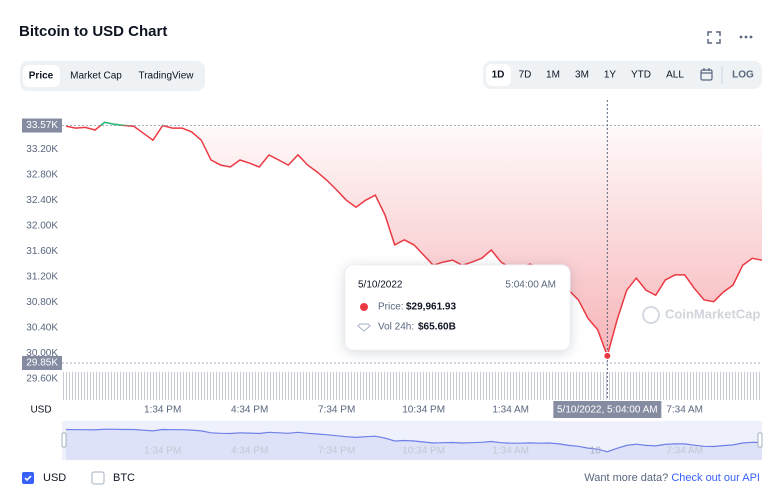  I want to click on reference-label: 33.57K, so click(42, 125).